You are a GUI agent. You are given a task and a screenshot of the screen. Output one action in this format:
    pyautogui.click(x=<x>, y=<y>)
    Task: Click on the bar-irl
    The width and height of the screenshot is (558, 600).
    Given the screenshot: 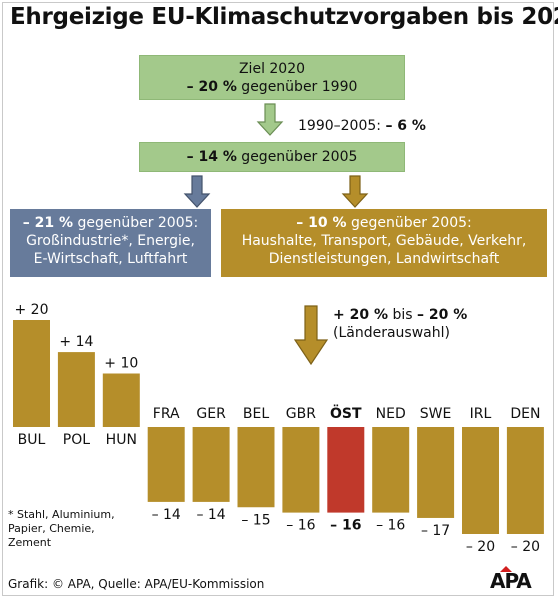 What is the action you would take?
    pyautogui.click(x=480, y=480)
    